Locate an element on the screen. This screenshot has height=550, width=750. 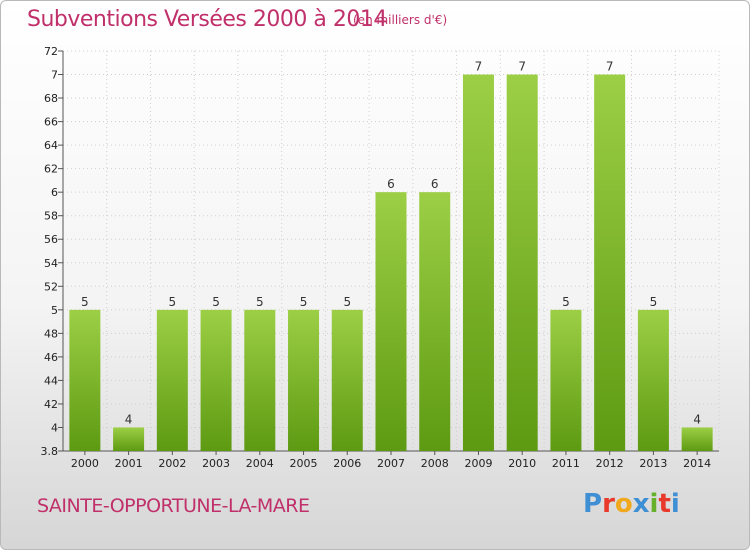
y-tick-label: 46 is located at coordinates (51, 357).